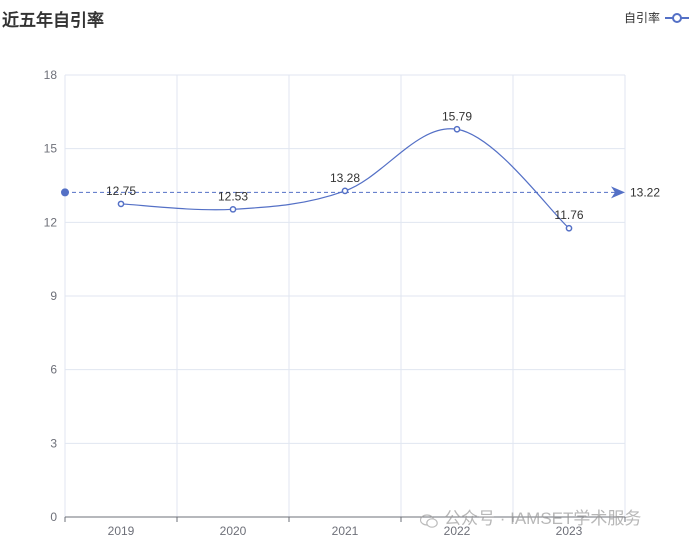 This screenshot has height=545, width=698. What do you see at coordinates (677, 17) in the screenshot?
I see `legend-line-icon` at bounding box center [677, 17].